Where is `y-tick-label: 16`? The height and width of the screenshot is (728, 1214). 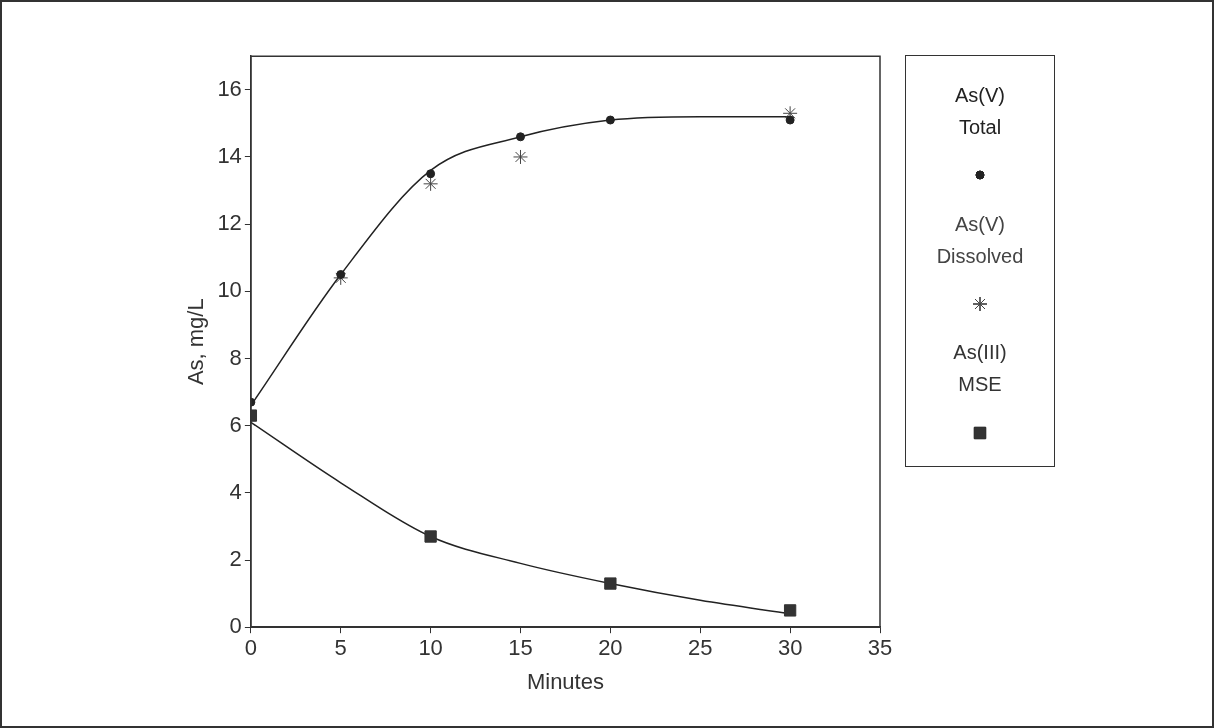
y-tick-label: 16 is located at coordinates (229, 88).